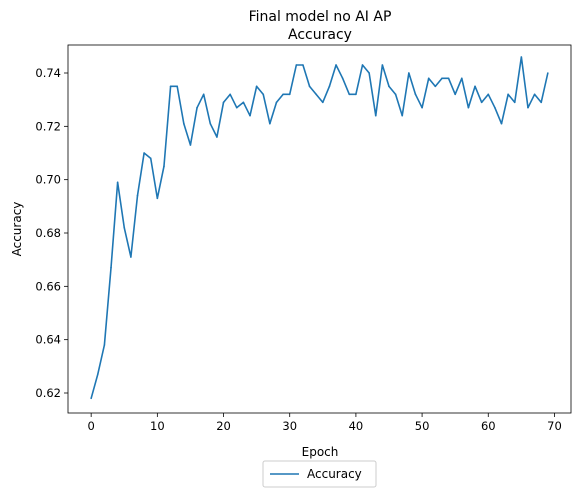 The image size is (576, 496). I want to click on y-tick-label: 0.74, so click(48, 73).